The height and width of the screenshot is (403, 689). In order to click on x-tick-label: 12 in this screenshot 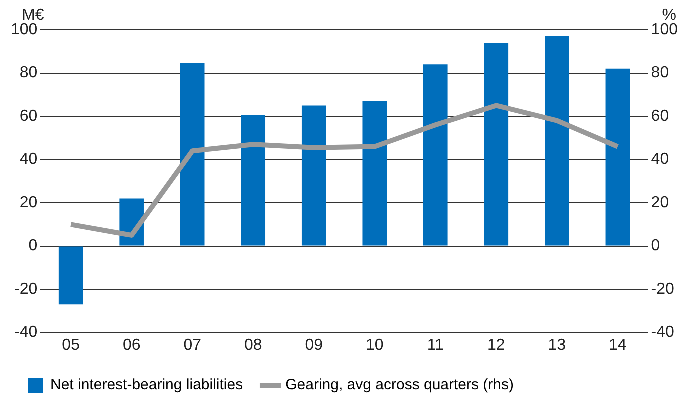, I will do `click(497, 345)`.